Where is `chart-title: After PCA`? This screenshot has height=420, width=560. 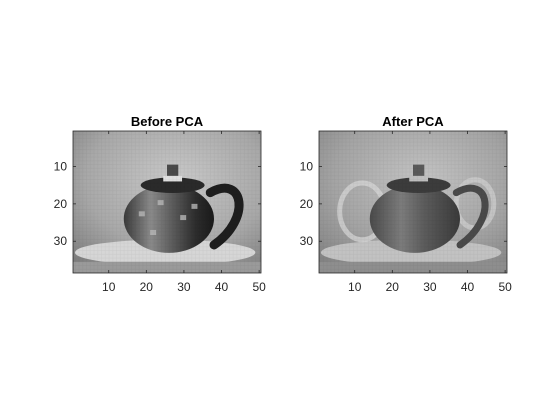 chart-title: After PCA is located at coordinates (413, 121).